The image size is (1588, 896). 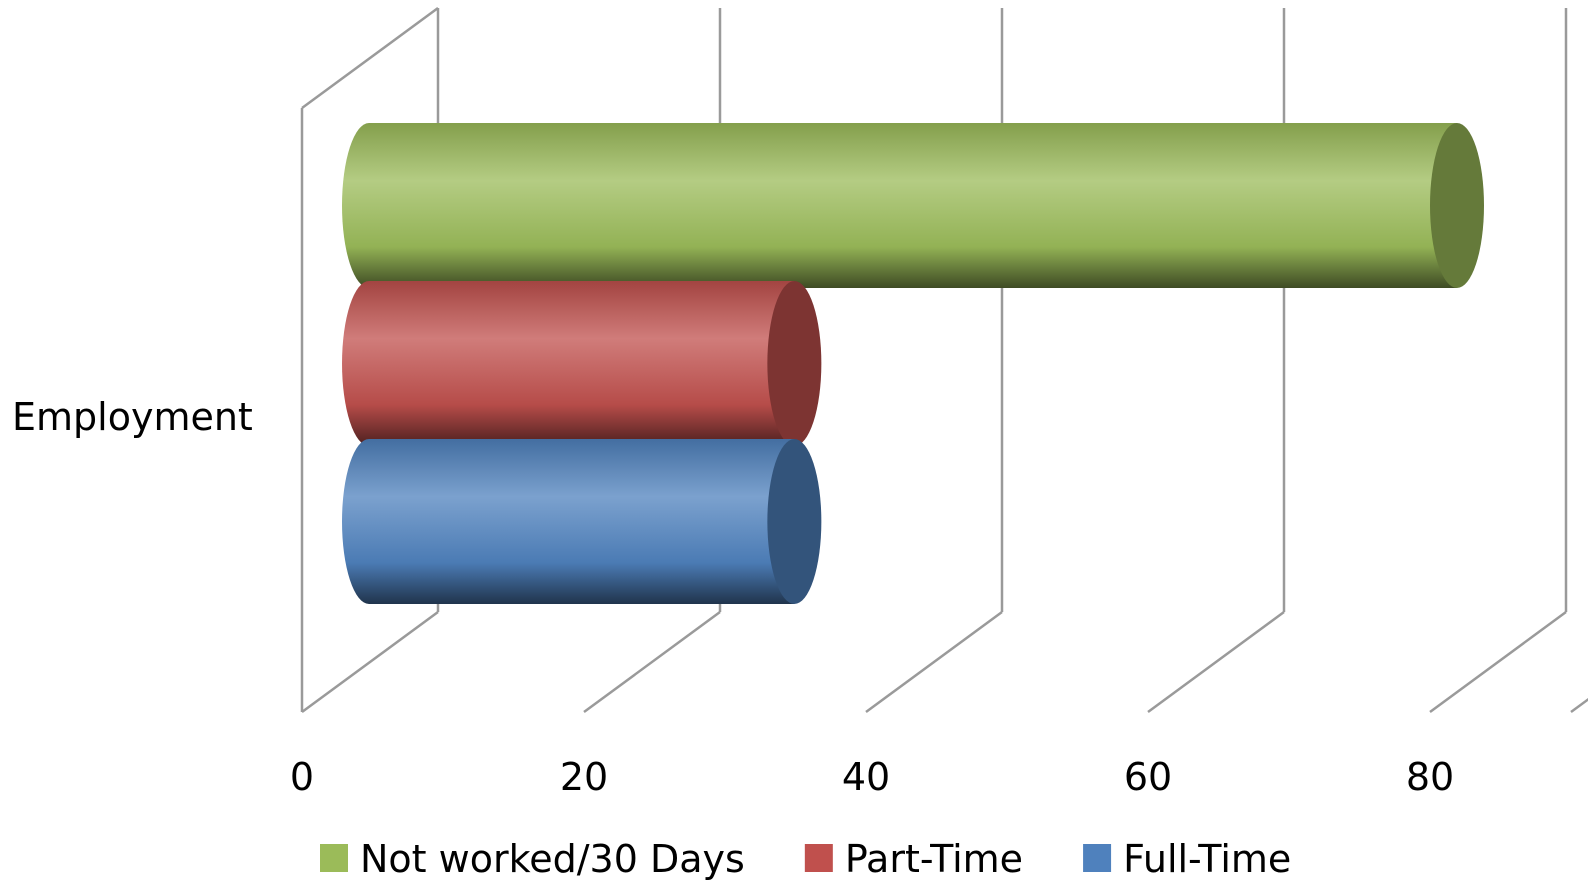 I want to click on legend-item-part-time: Part-Time, so click(x=913, y=859).